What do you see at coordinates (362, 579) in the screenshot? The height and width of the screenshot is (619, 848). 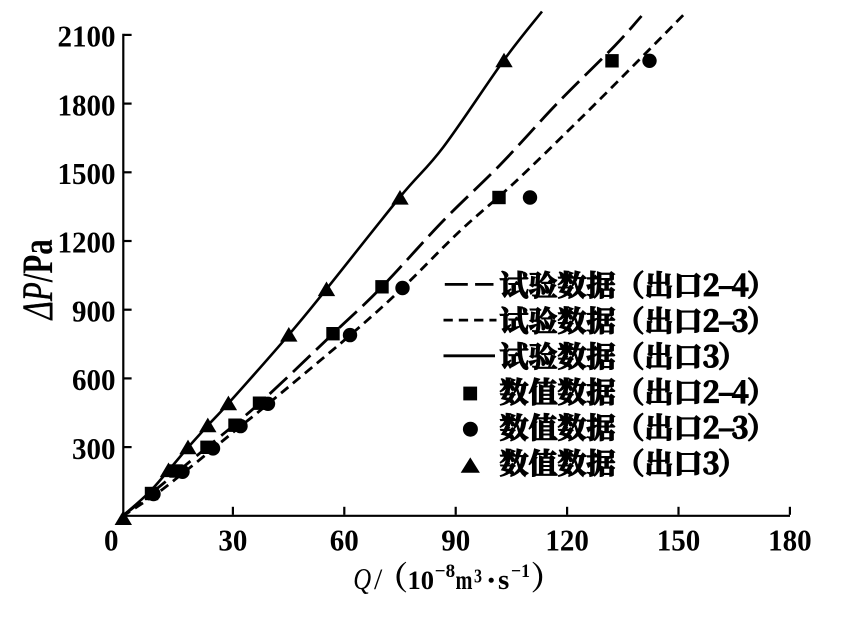 I see `svg-text: Q` at bounding box center [362, 579].